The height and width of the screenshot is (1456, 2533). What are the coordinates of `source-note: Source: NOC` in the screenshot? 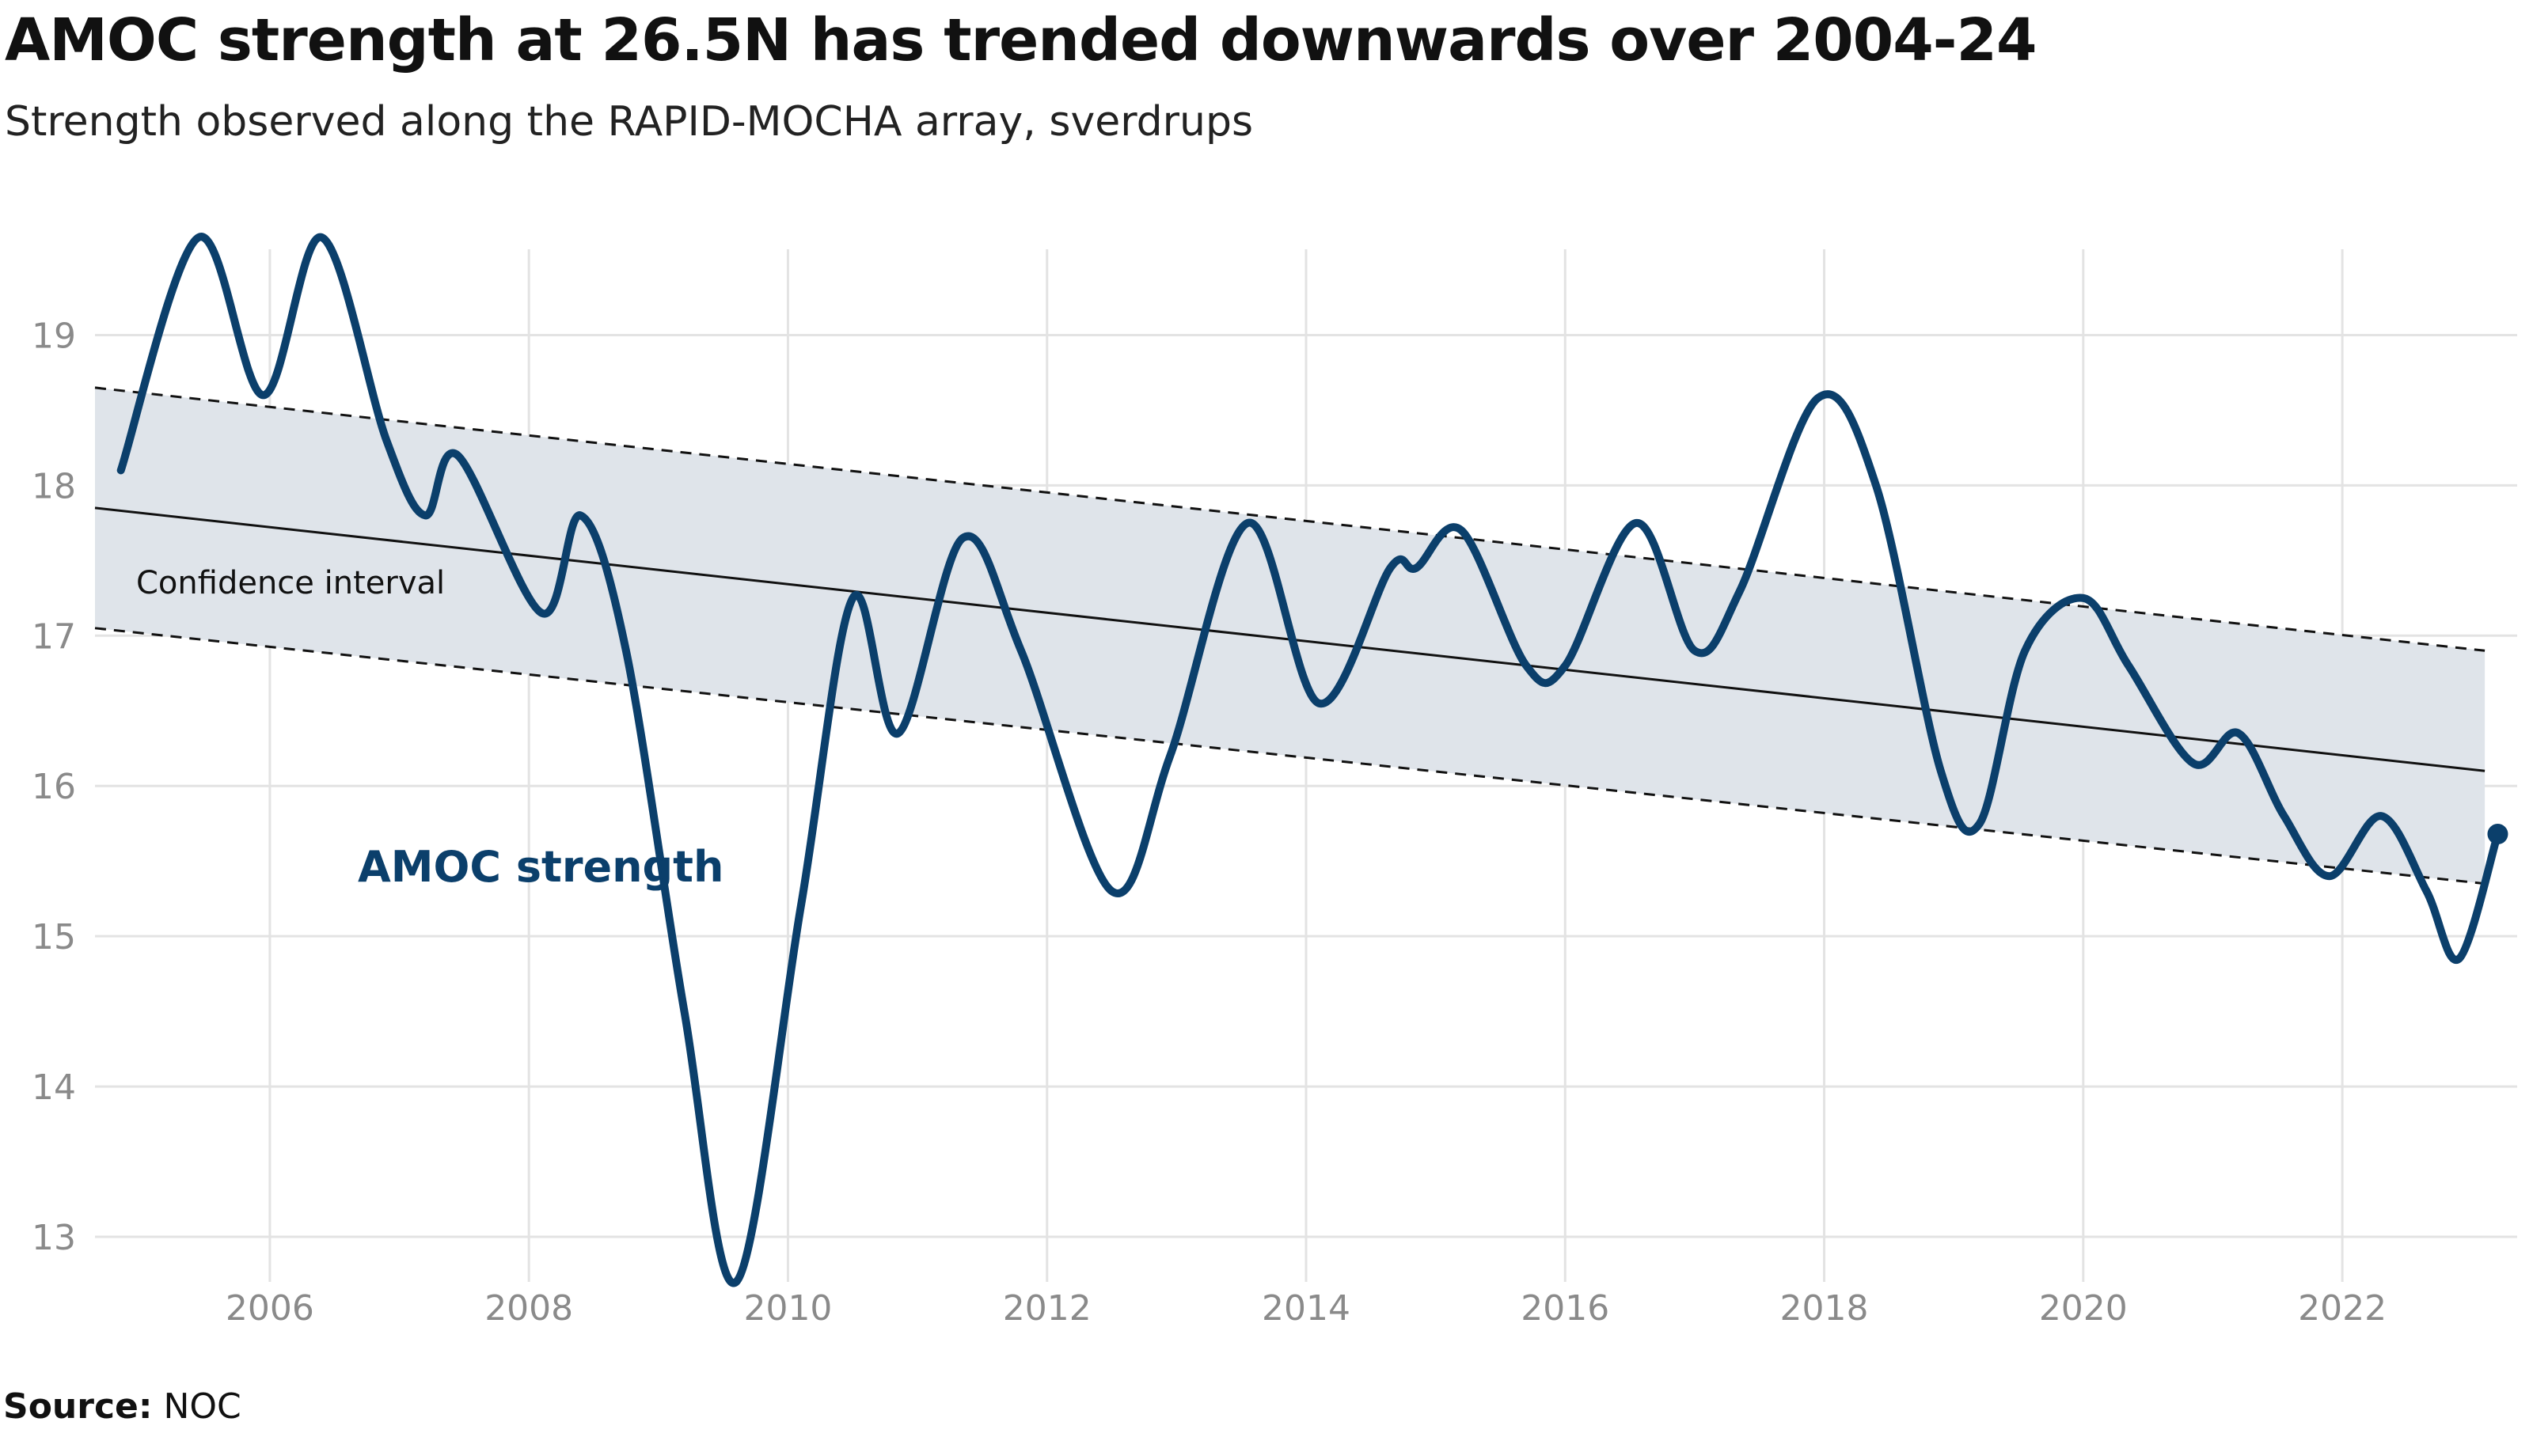 It's located at (122, 1406).